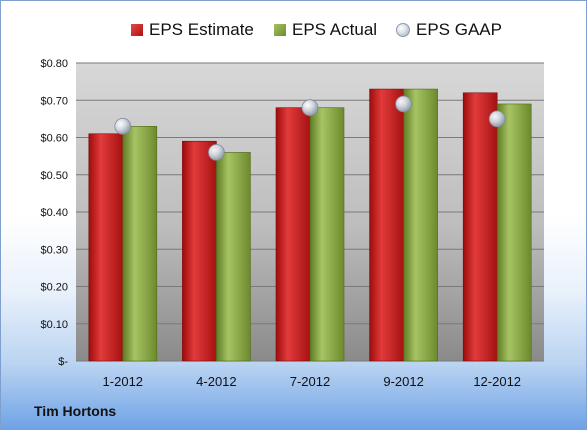 The height and width of the screenshot is (431, 587). What do you see at coordinates (201, 29) in the screenshot?
I see `legend-label-eps-estimate: EPS Estimate` at bounding box center [201, 29].